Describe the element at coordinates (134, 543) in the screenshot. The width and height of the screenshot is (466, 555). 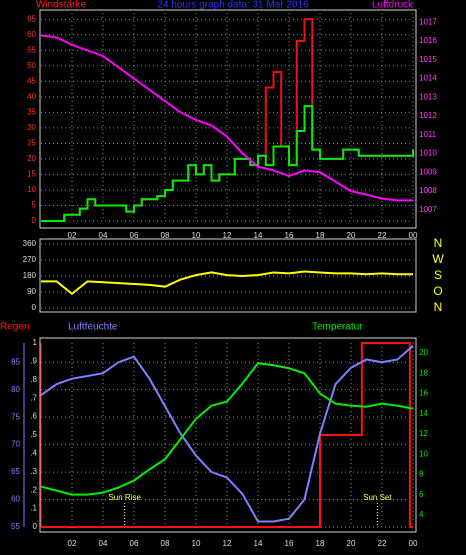
I see `x-tick-label: 06` at that location.